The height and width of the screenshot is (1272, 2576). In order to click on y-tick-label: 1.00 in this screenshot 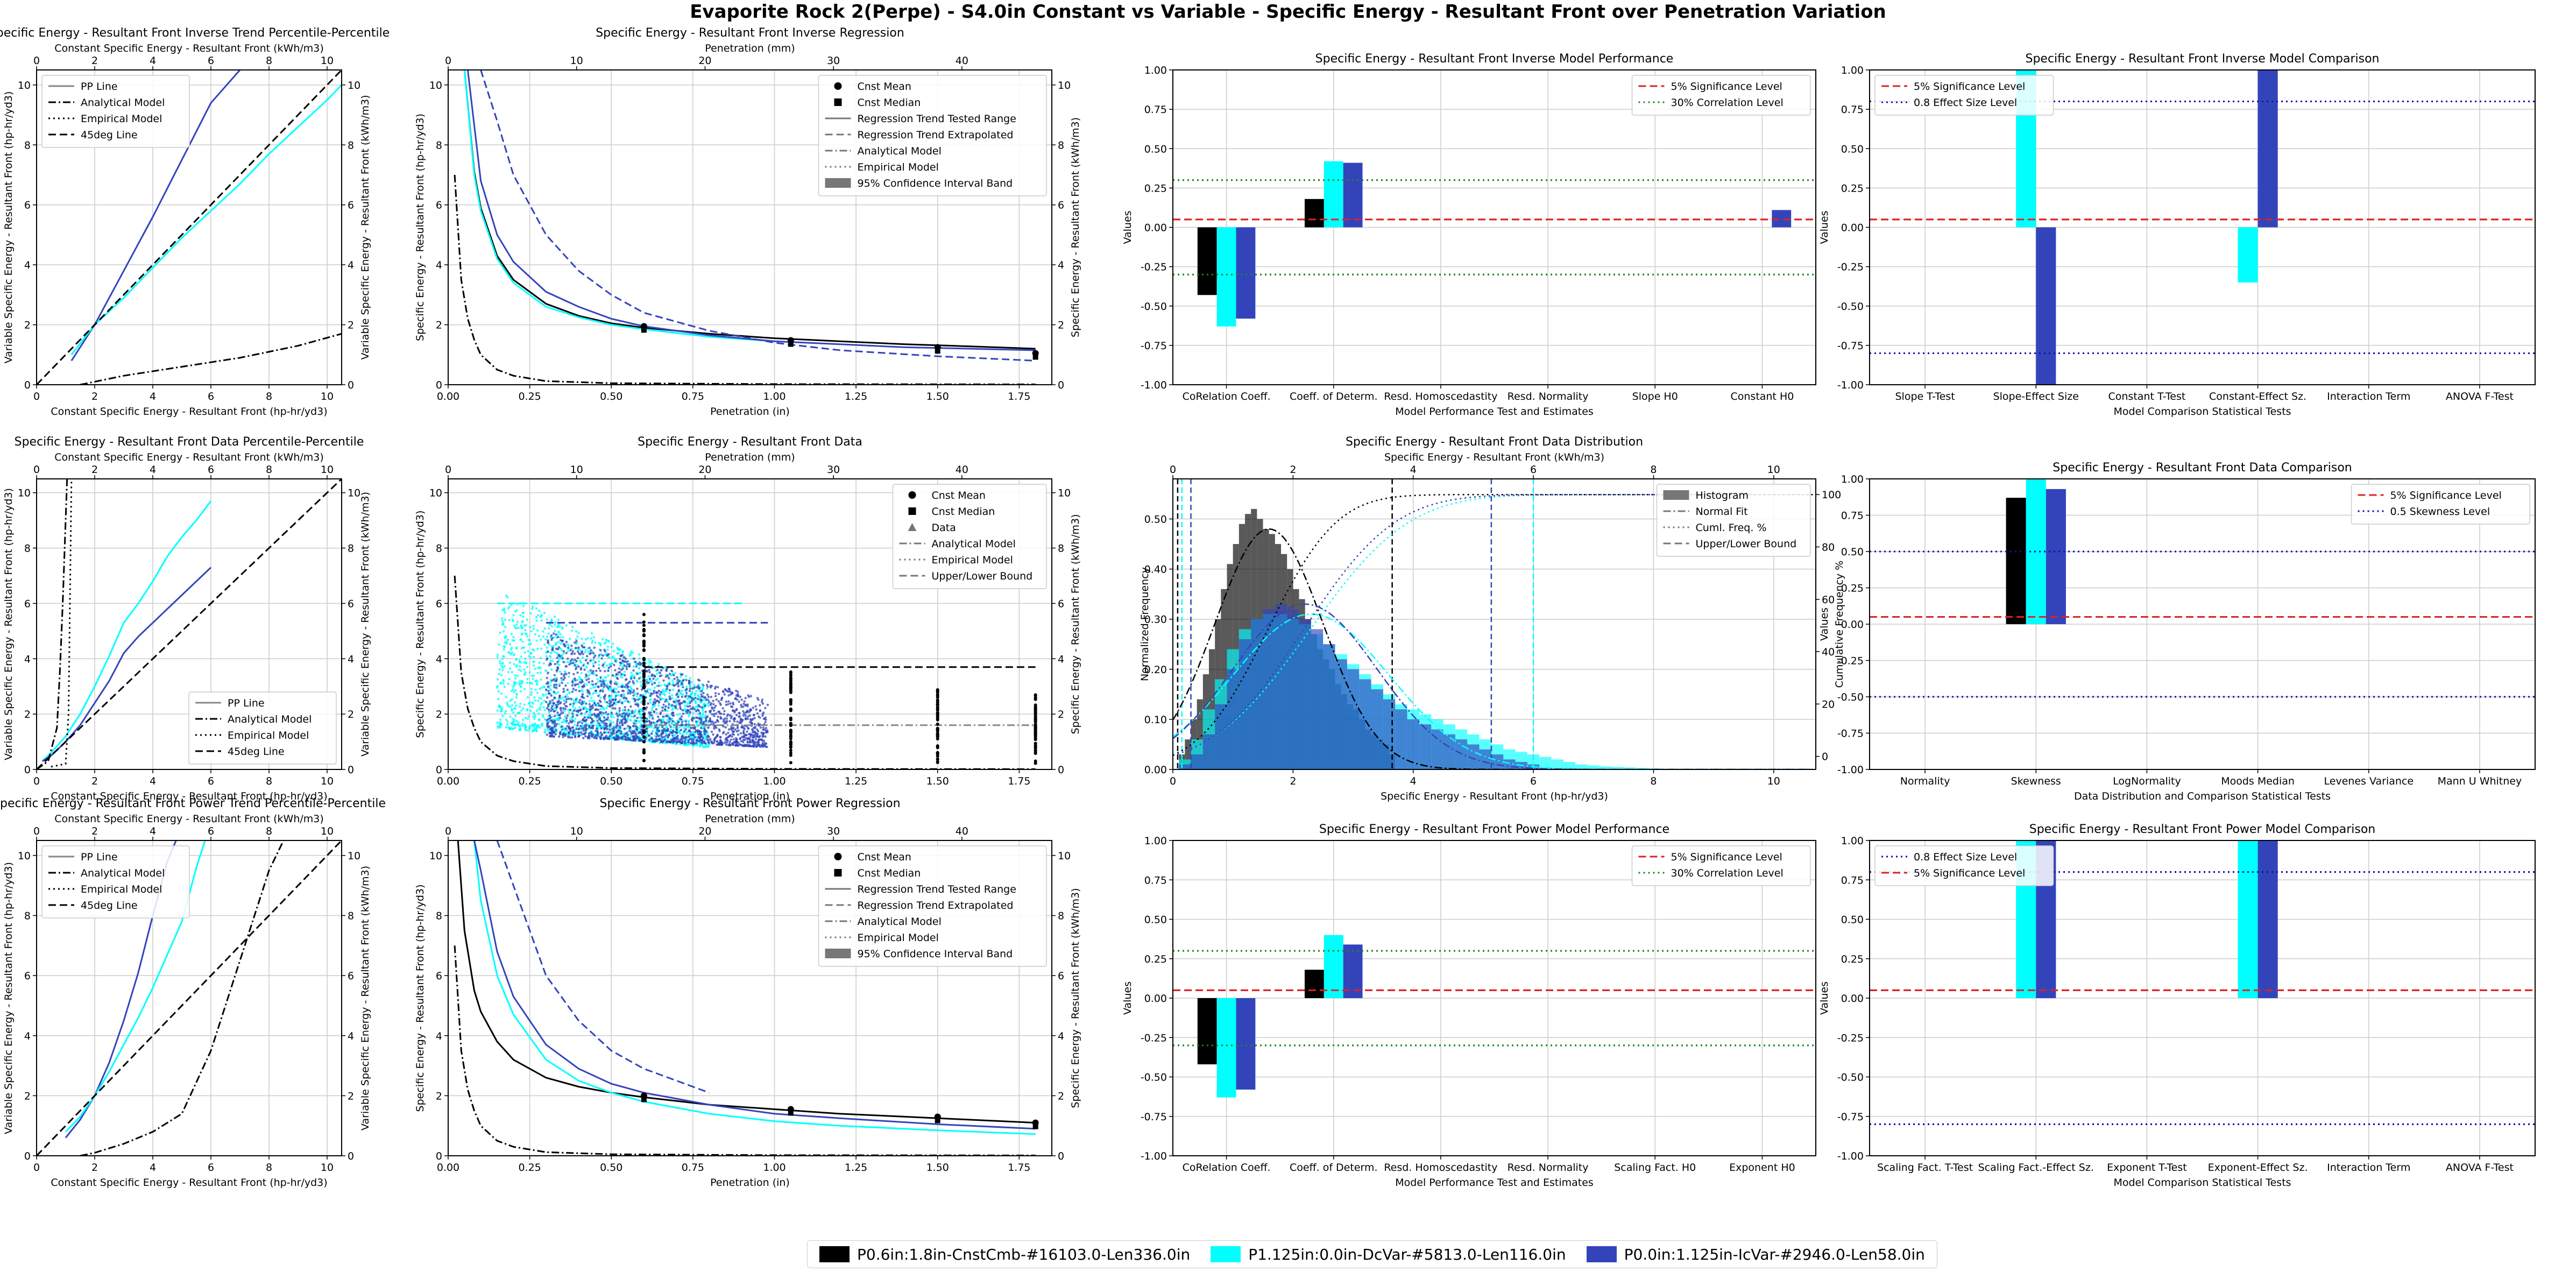, I will do `click(1155, 70)`.